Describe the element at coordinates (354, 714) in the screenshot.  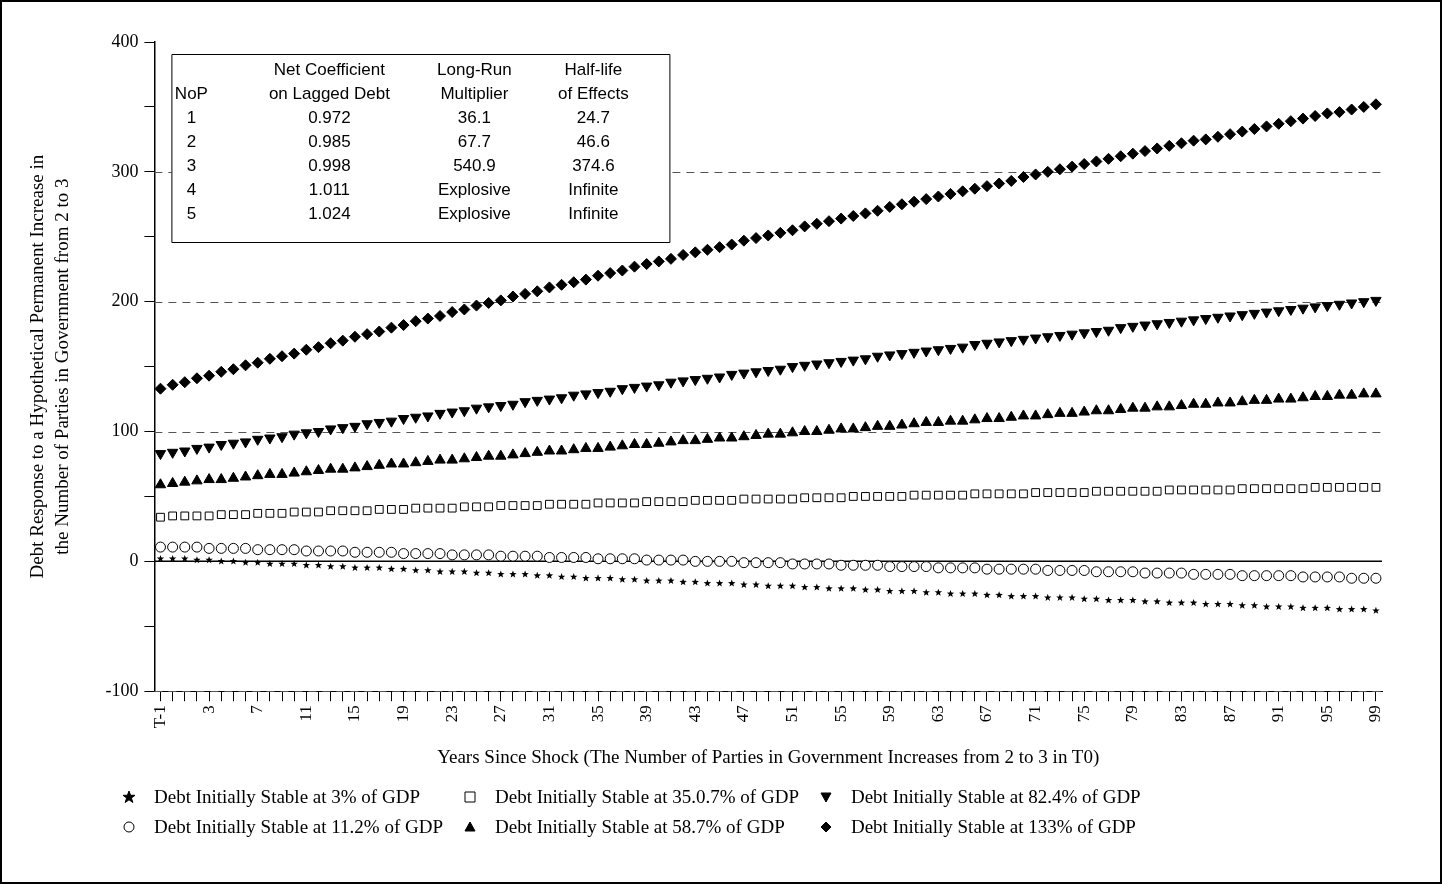
I see `x-tick-label: 15` at that location.